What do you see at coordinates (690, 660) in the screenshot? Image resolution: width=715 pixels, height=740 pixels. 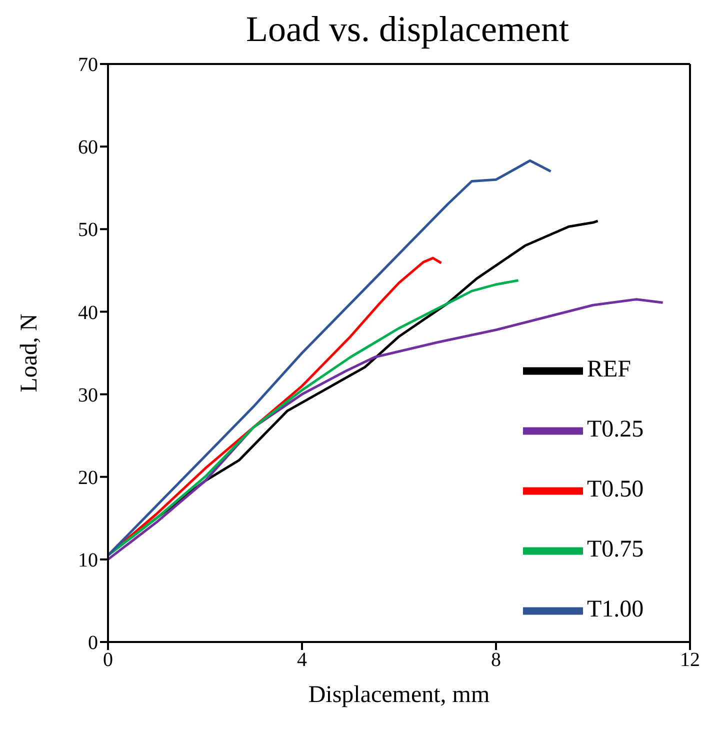 I see `x-tick-label: 12` at bounding box center [690, 660].